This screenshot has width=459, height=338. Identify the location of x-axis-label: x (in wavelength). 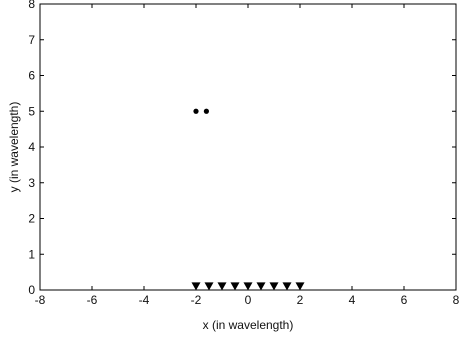
(248, 325).